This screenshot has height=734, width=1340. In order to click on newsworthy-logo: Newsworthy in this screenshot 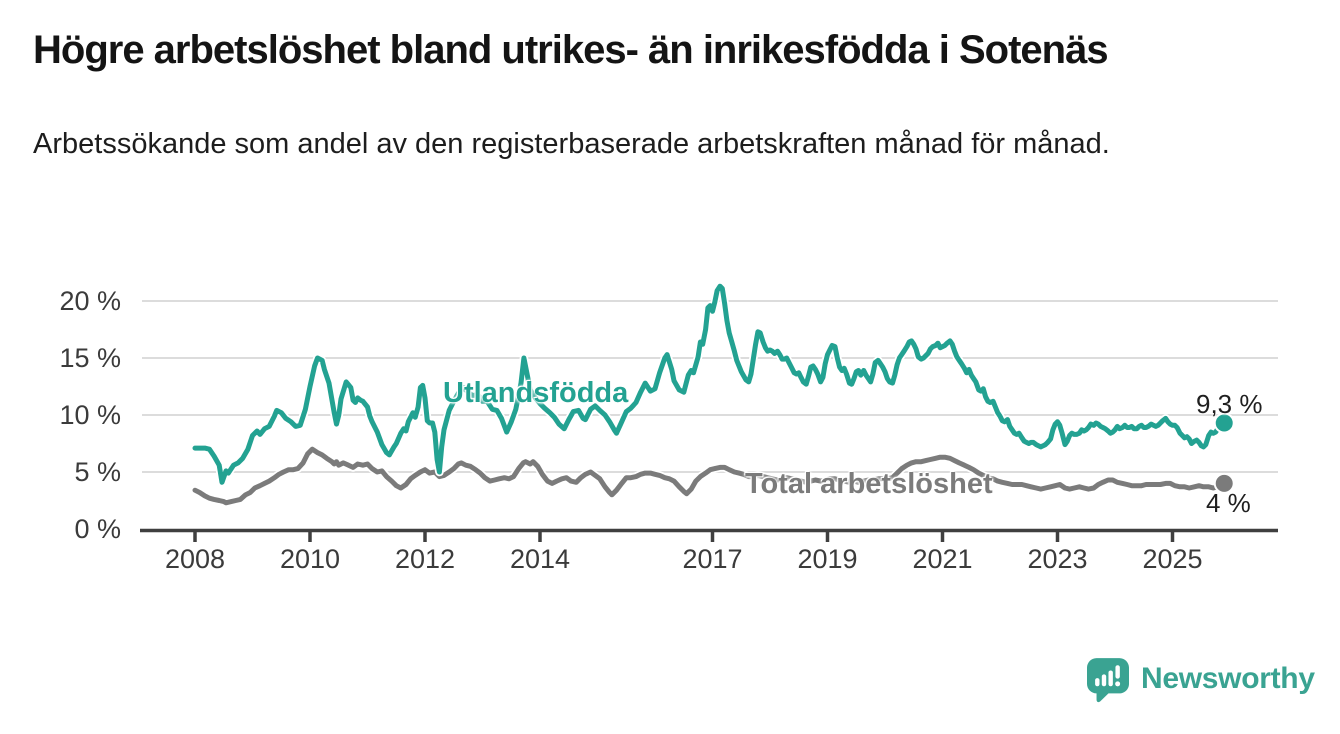, I will do `click(1201, 681)`.